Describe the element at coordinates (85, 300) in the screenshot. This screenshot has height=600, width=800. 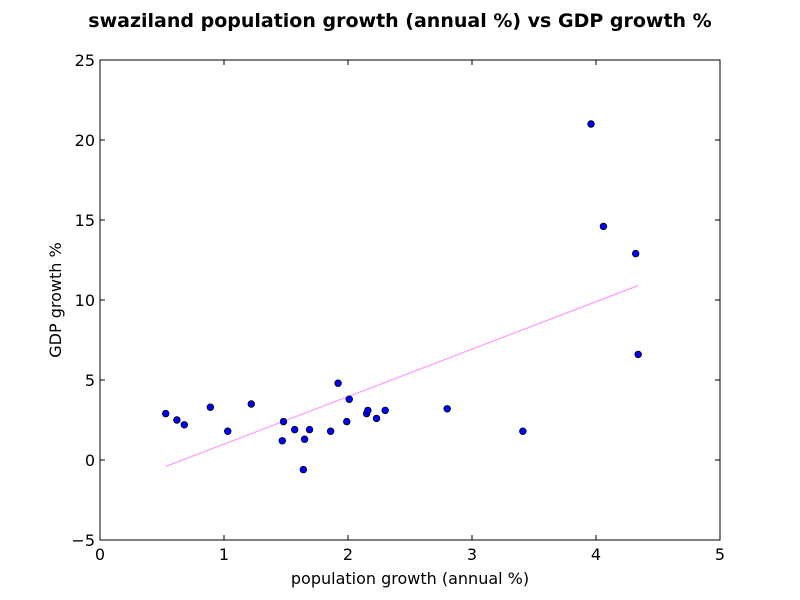
I see `y-tick-label: 10` at that location.